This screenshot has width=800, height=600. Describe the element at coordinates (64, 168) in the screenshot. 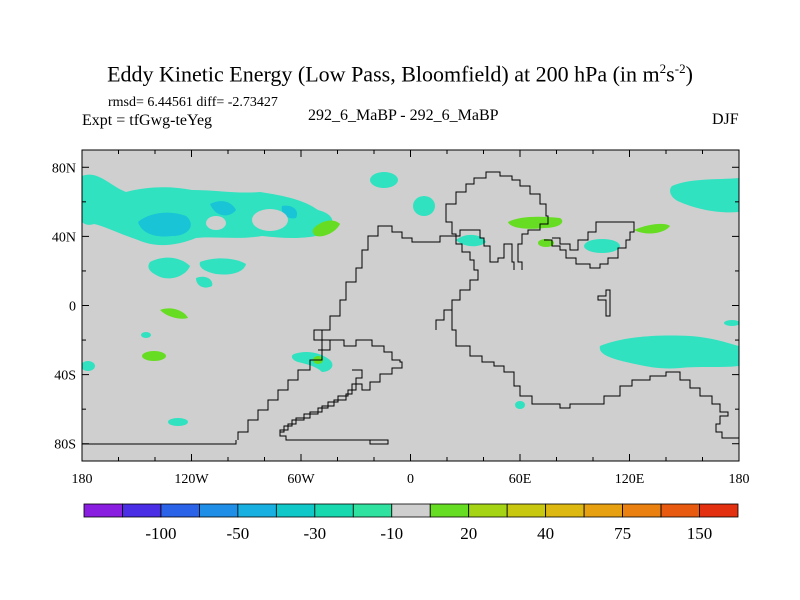

I see `y-tick-label: 80N` at that location.